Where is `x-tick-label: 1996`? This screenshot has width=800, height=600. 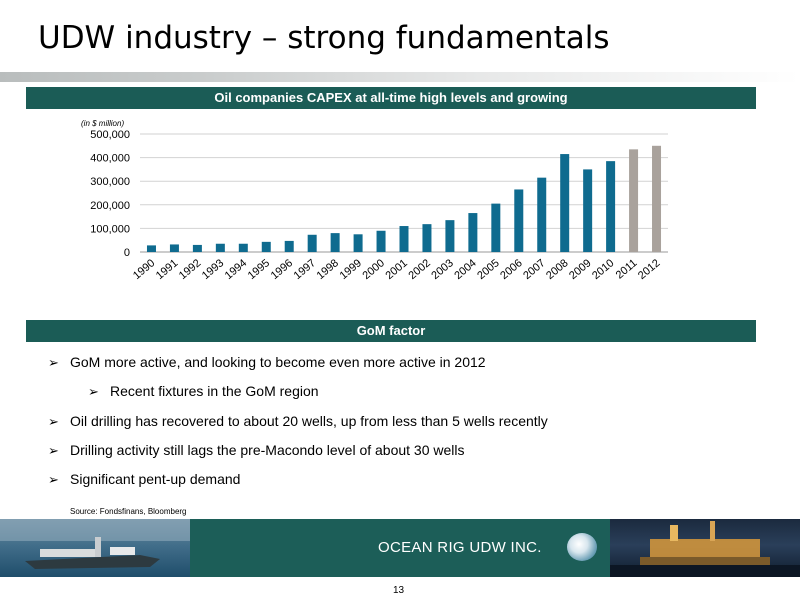
x-tick-label: 1996 is located at coordinates (282, 269).